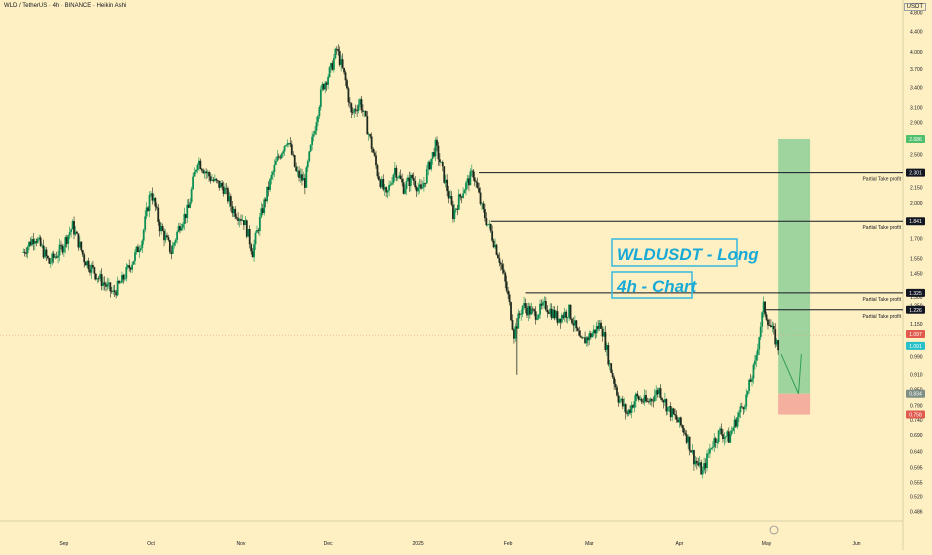 Image resolution: width=932 pixels, height=555 pixels. I want to click on level-price-tag: 1.325, so click(915, 294).